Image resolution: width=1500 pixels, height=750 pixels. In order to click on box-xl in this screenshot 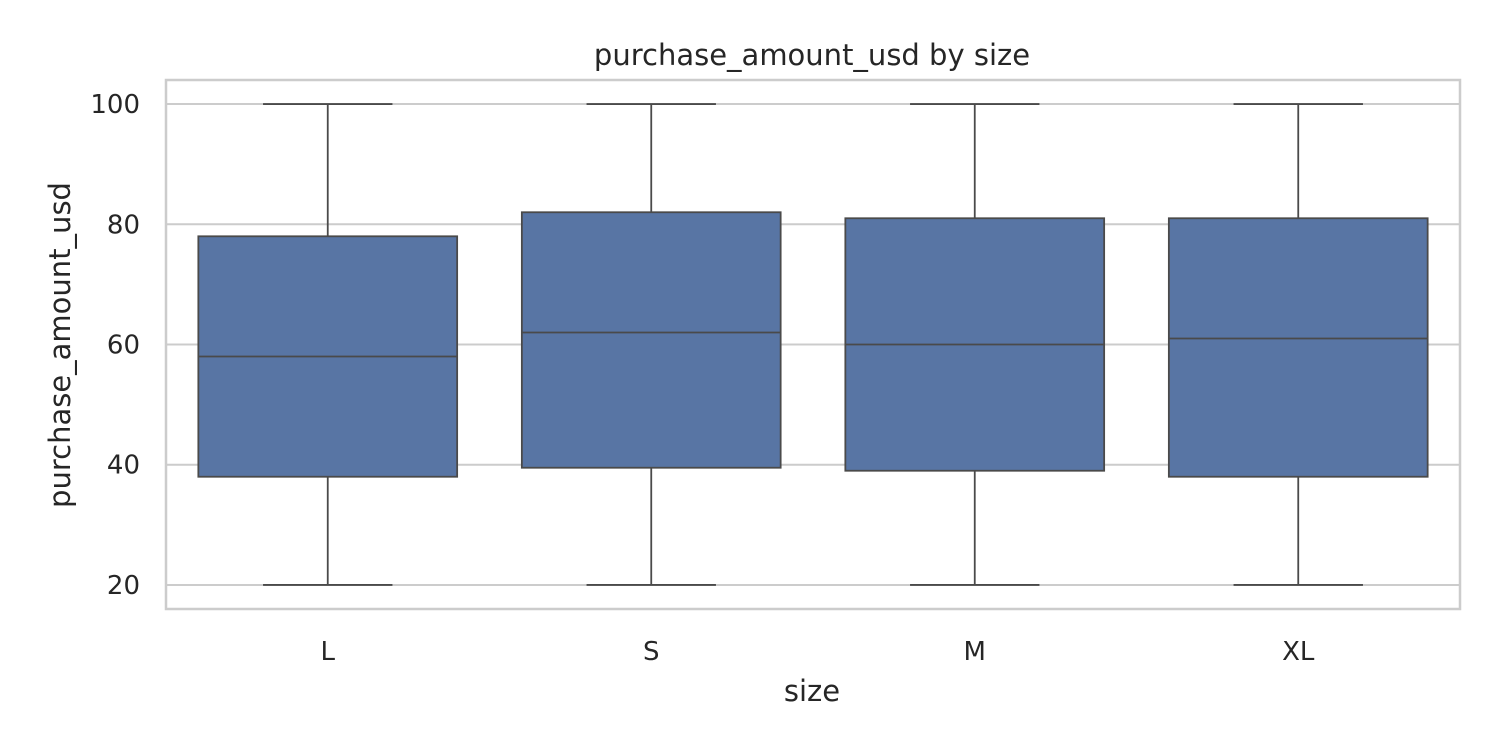, I will do `click(1298, 344)`.